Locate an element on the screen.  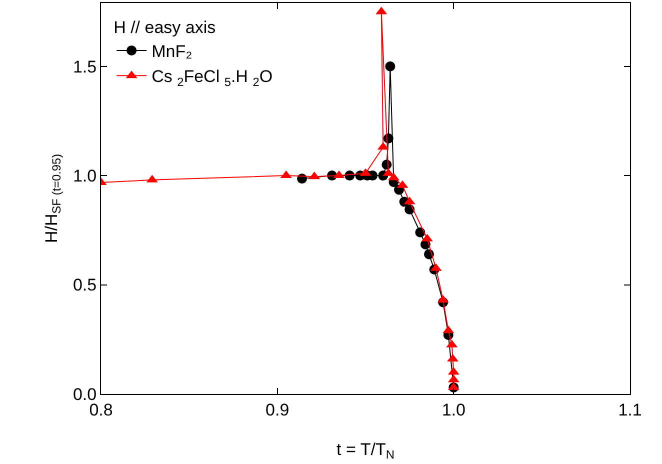
x-axis-title: t = T/T$_{N}$ is located at coordinates (365, 451).